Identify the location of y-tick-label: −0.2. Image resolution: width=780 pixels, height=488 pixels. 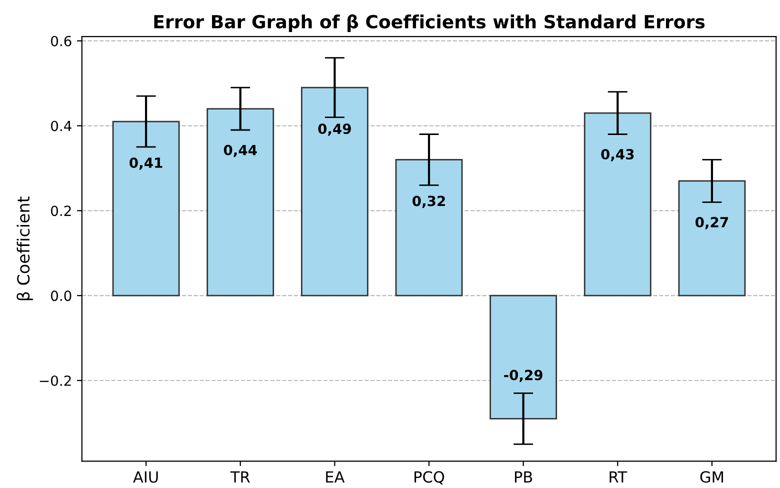
(55, 380).